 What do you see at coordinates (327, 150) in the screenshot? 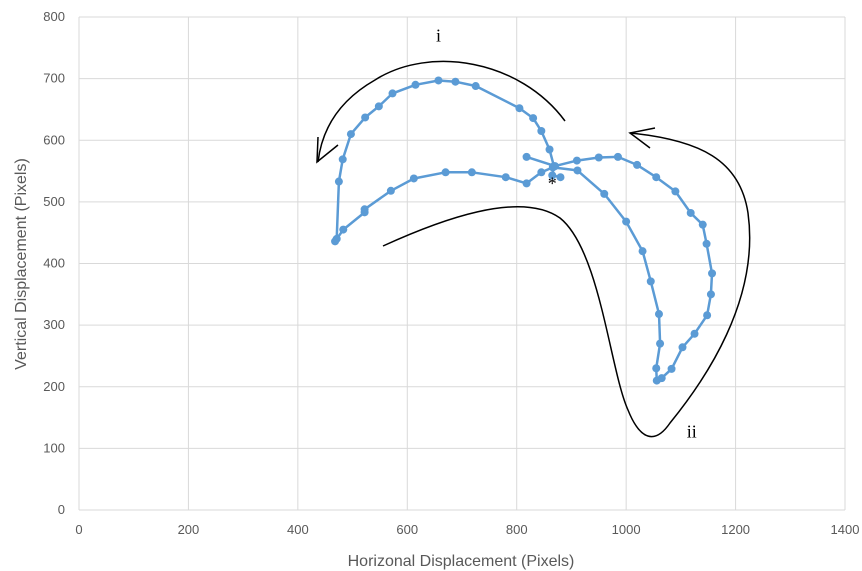
I see `arrowhead-i` at bounding box center [327, 150].